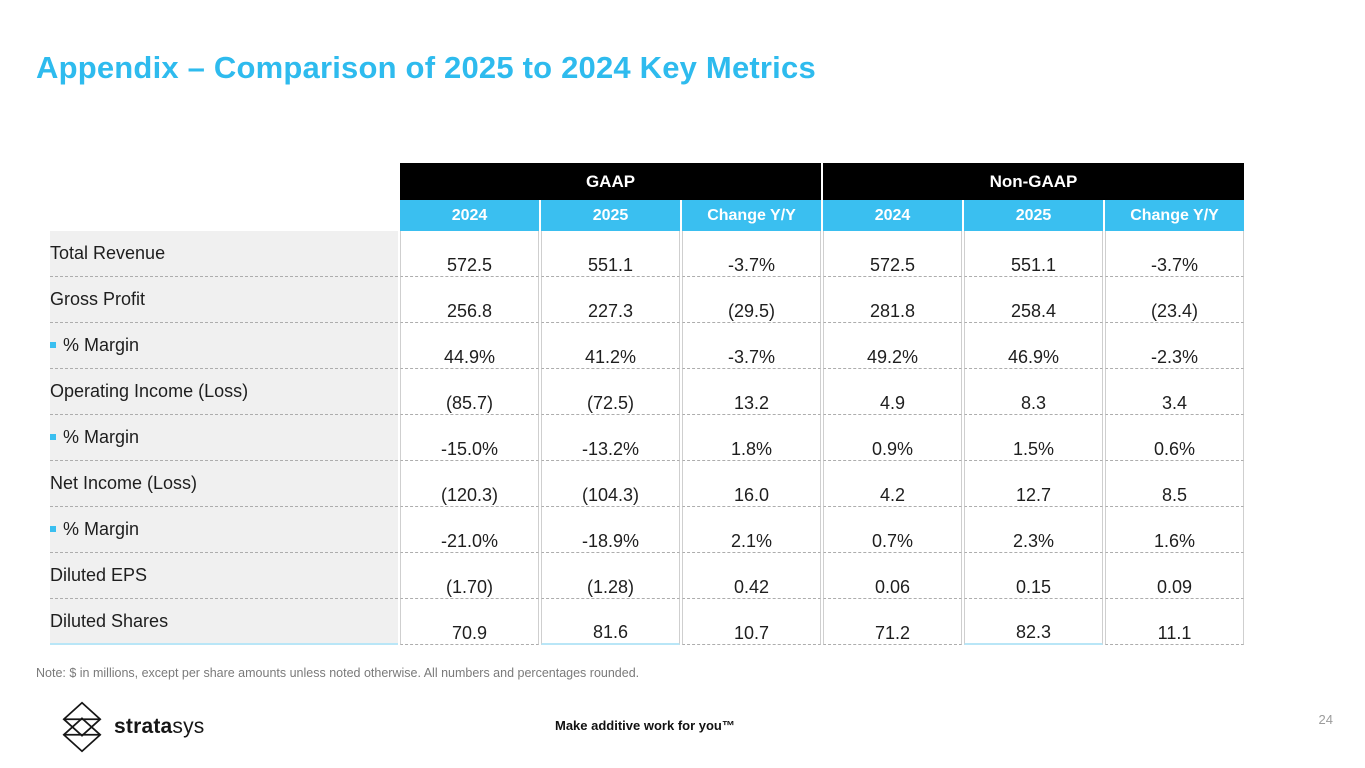 The height and width of the screenshot is (768, 1365). Describe the element at coordinates (99, 575) in the screenshot. I see `row-label-text: Diluted EPS` at that location.